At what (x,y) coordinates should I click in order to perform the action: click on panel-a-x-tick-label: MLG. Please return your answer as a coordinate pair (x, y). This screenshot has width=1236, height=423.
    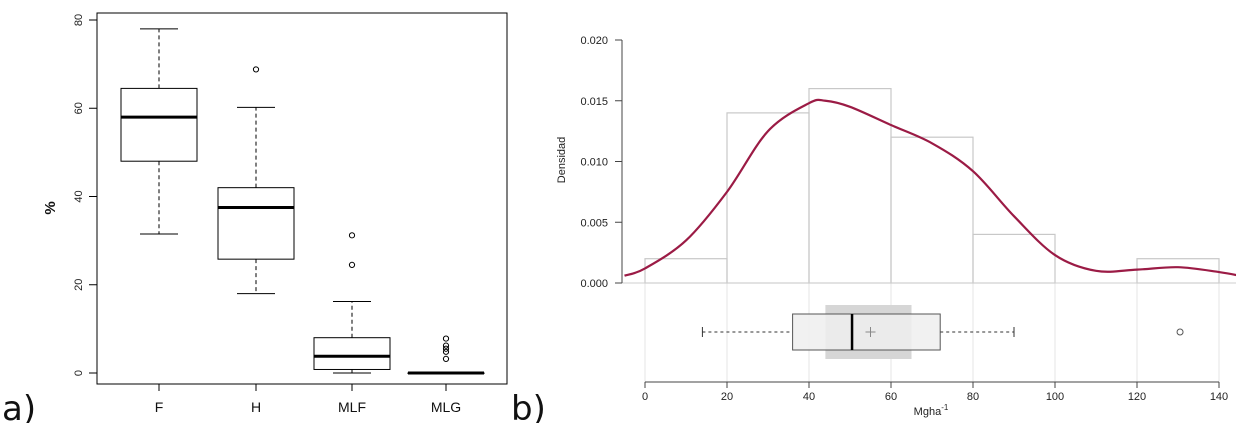
    Looking at the image, I should click on (446, 407).